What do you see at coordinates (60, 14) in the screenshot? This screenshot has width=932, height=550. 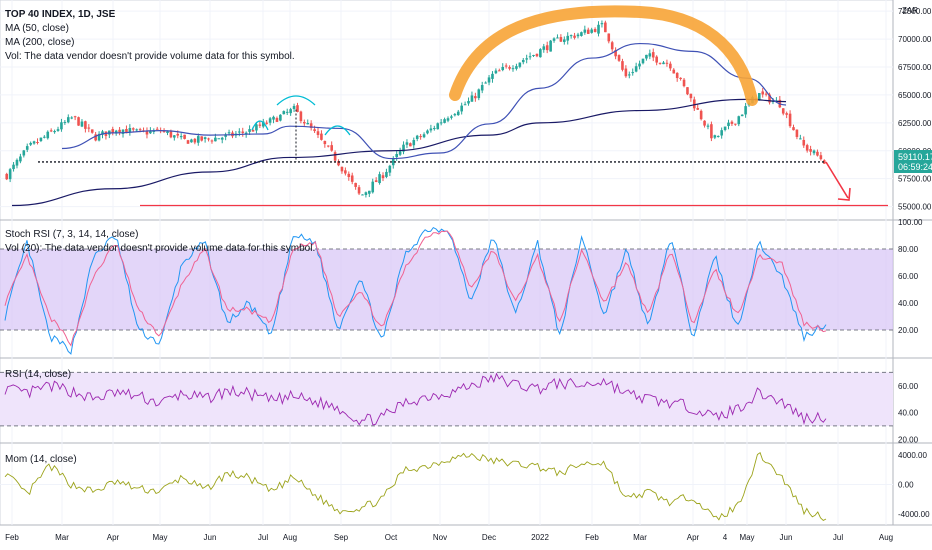 I see `chart-title: TOP 40 INDEX, 1D, JSE` at bounding box center [60, 14].